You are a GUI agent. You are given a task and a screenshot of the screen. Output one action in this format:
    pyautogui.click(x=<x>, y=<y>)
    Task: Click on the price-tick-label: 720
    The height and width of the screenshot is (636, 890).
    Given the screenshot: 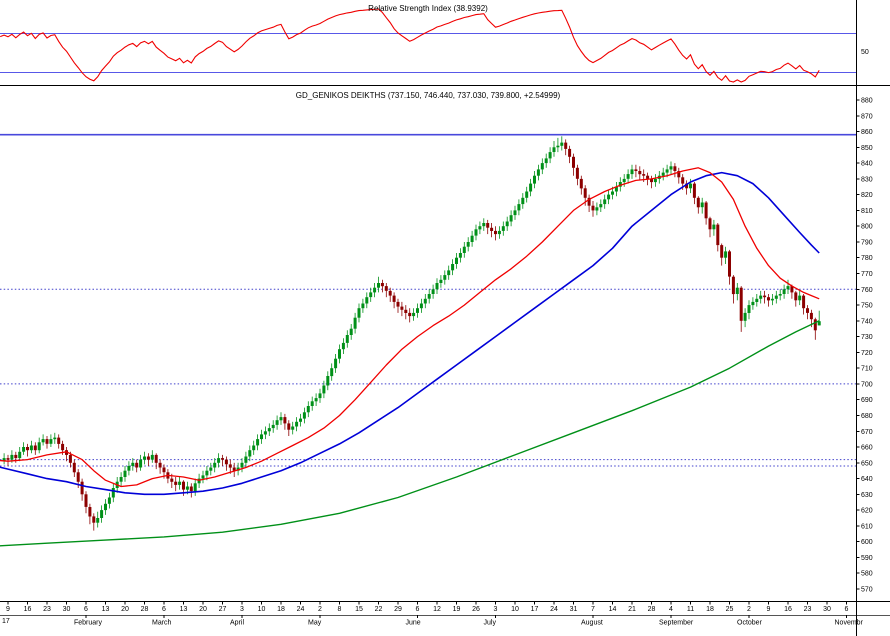 What is the action you would take?
    pyautogui.click(x=867, y=353)
    